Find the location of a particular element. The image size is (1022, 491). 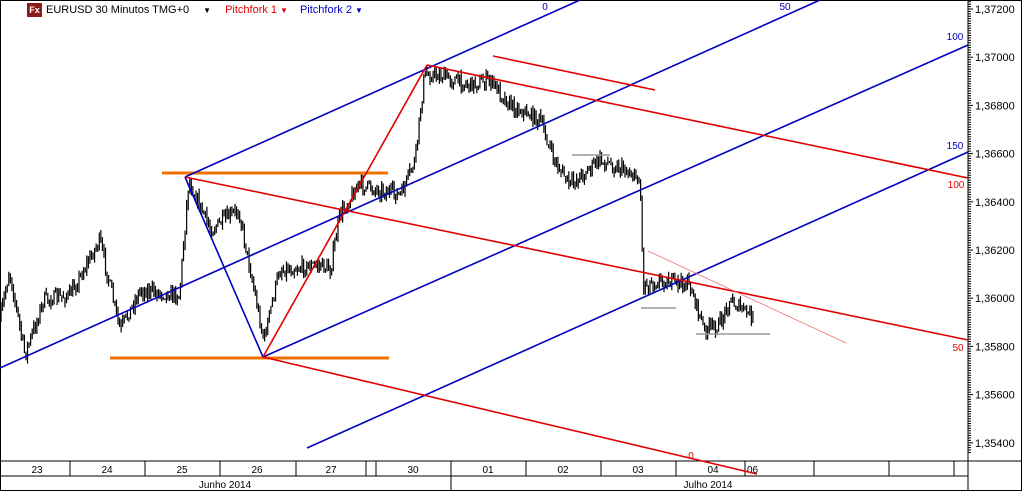

day-label: 30 is located at coordinates (413, 470).